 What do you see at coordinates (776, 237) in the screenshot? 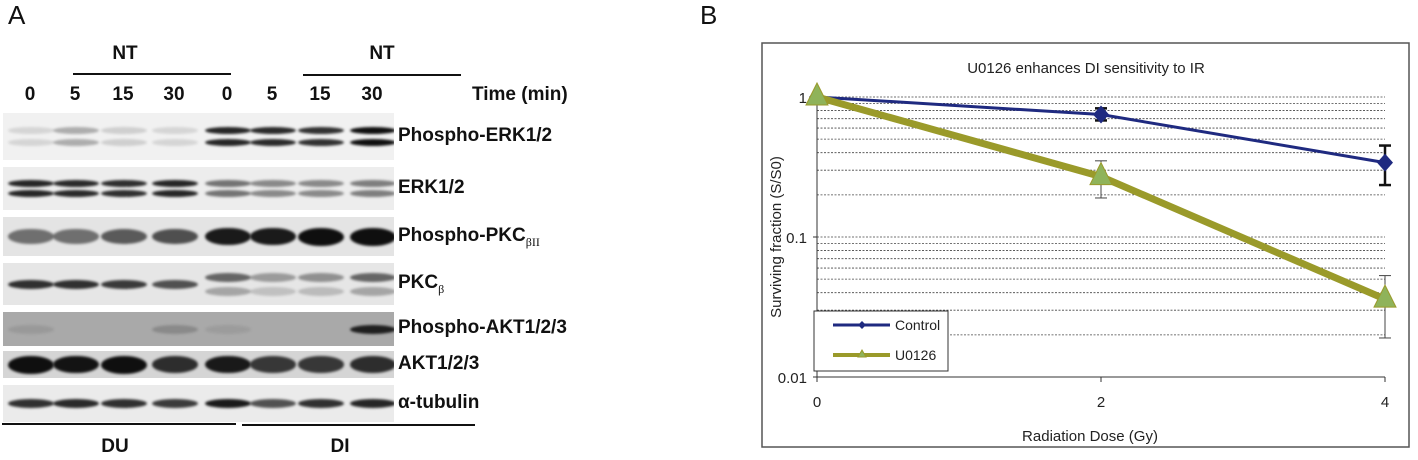
I see `y-axis-label: Surviving fraction (S/S0)` at bounding box center [776, 237].